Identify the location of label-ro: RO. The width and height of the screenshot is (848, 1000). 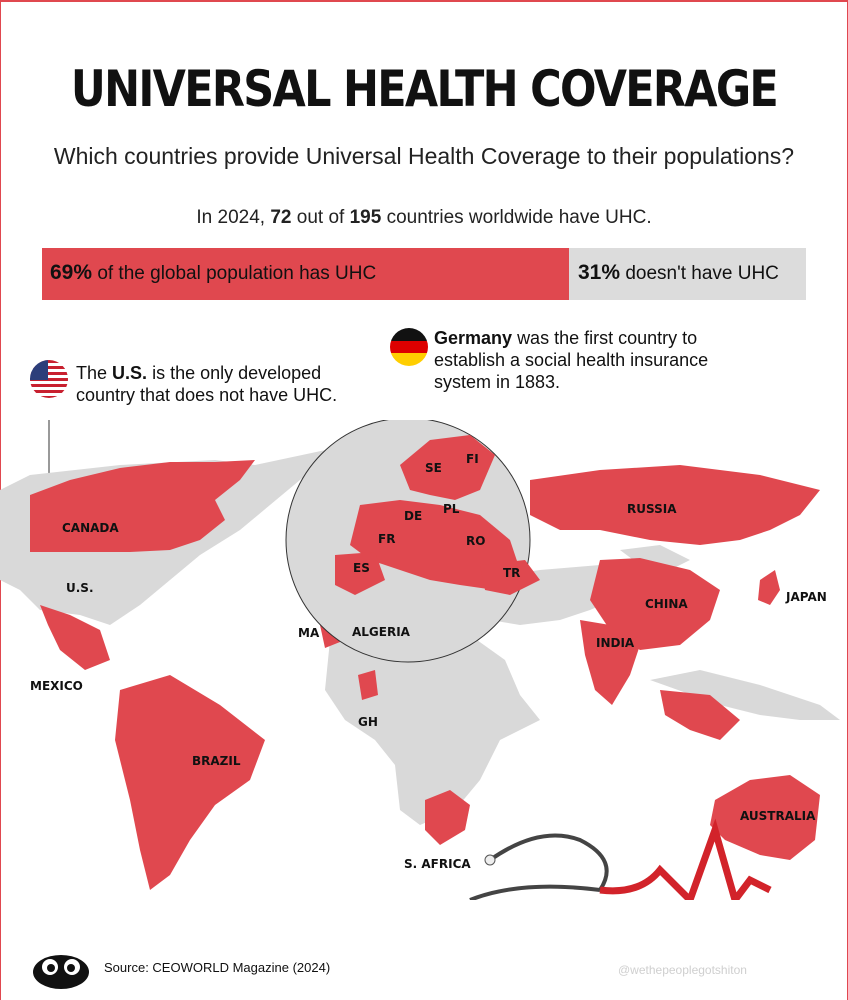
(475, 541).